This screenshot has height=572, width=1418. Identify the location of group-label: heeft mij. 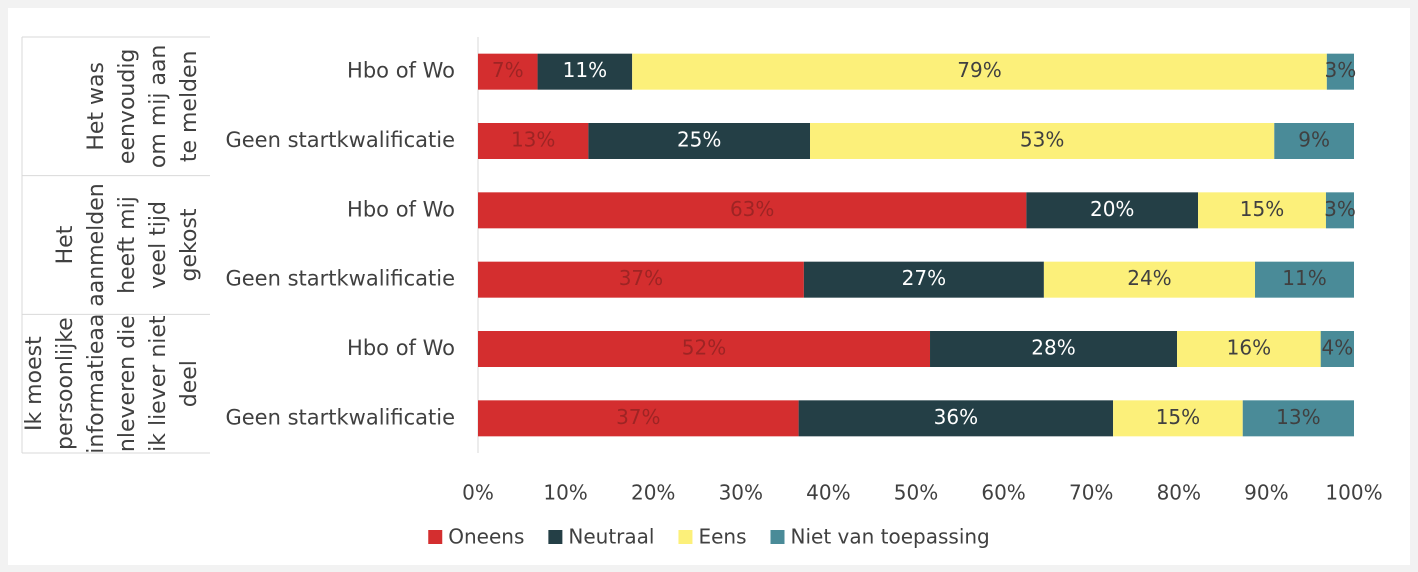
(127, 245).